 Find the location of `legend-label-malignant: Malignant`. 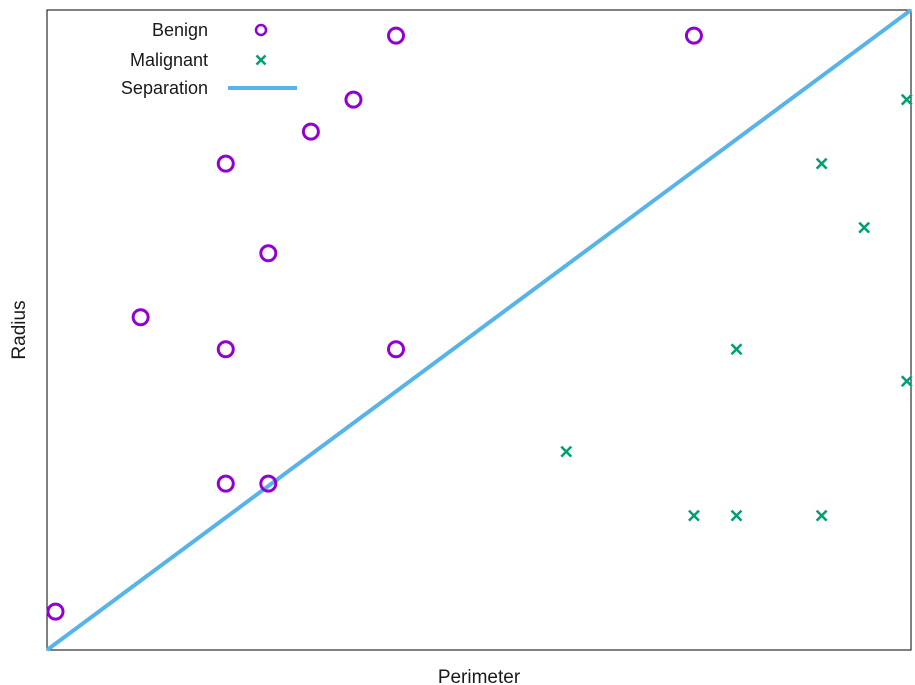

legend-label-malignant: Malignant is located at coordinates (169, 60).